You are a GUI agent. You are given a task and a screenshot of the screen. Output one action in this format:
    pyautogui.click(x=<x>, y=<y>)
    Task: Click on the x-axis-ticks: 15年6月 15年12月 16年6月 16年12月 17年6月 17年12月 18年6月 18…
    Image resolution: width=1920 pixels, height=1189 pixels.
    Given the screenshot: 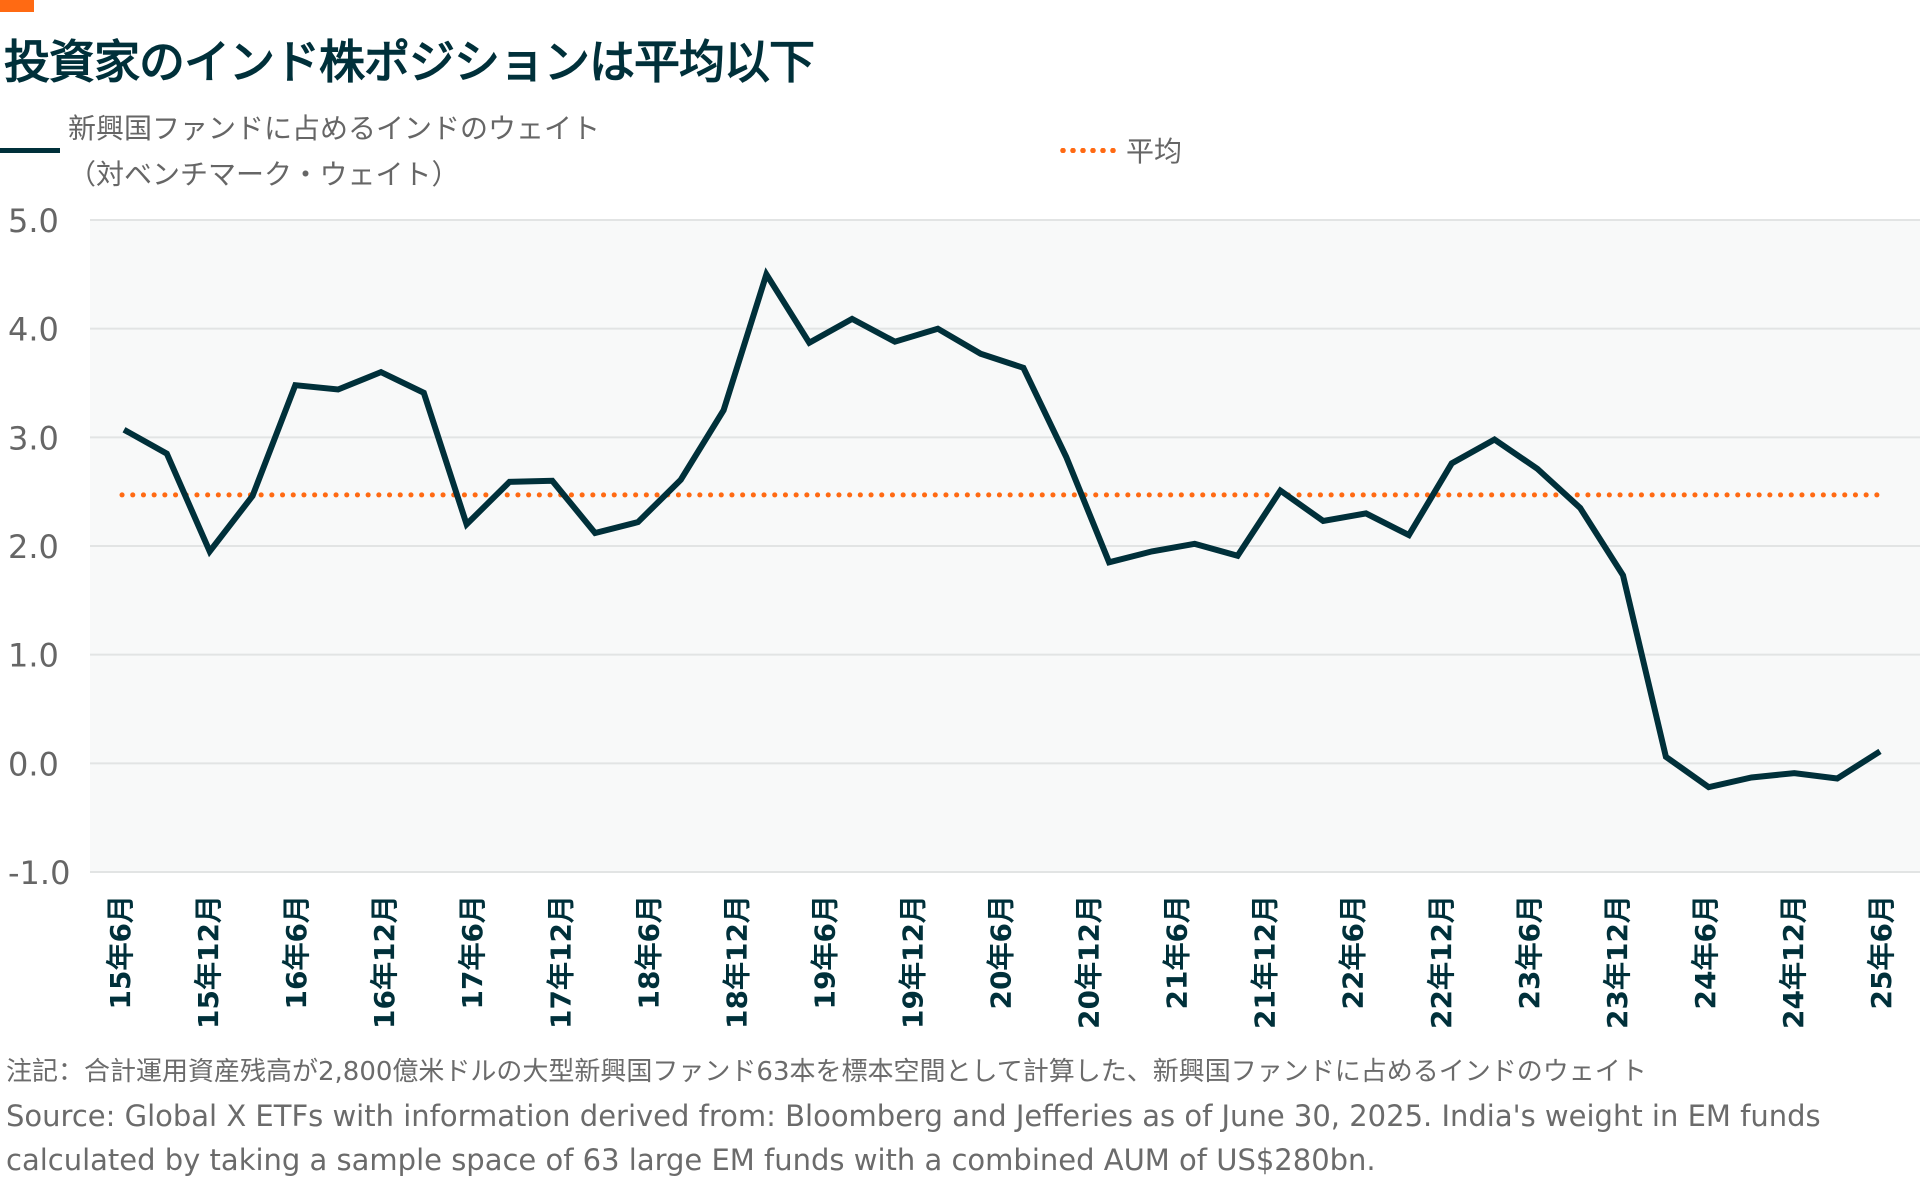 What is the action you would take?
    pyautogui.click(x=1001, y=962)
    